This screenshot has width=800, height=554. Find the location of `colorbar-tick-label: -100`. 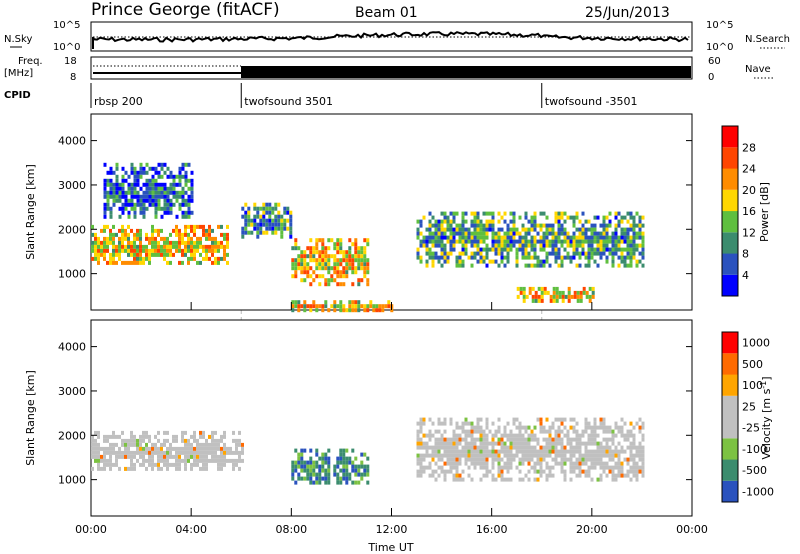

colorbar-tick-label: -100 is located at coordinates (754, 449).